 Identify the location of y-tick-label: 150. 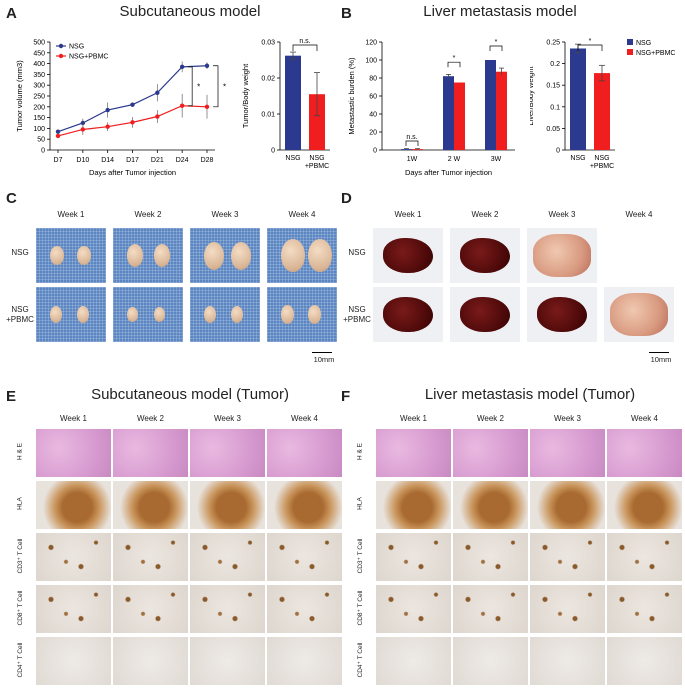
(39, 118).